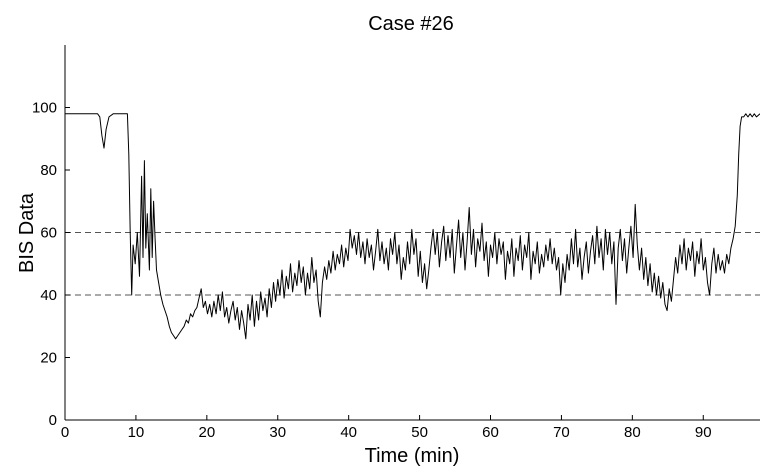  What do you see at coordinates (136, 432) in the screenshot?
I see `x-tick-label-10: 10` at bounding box center [136, 432].